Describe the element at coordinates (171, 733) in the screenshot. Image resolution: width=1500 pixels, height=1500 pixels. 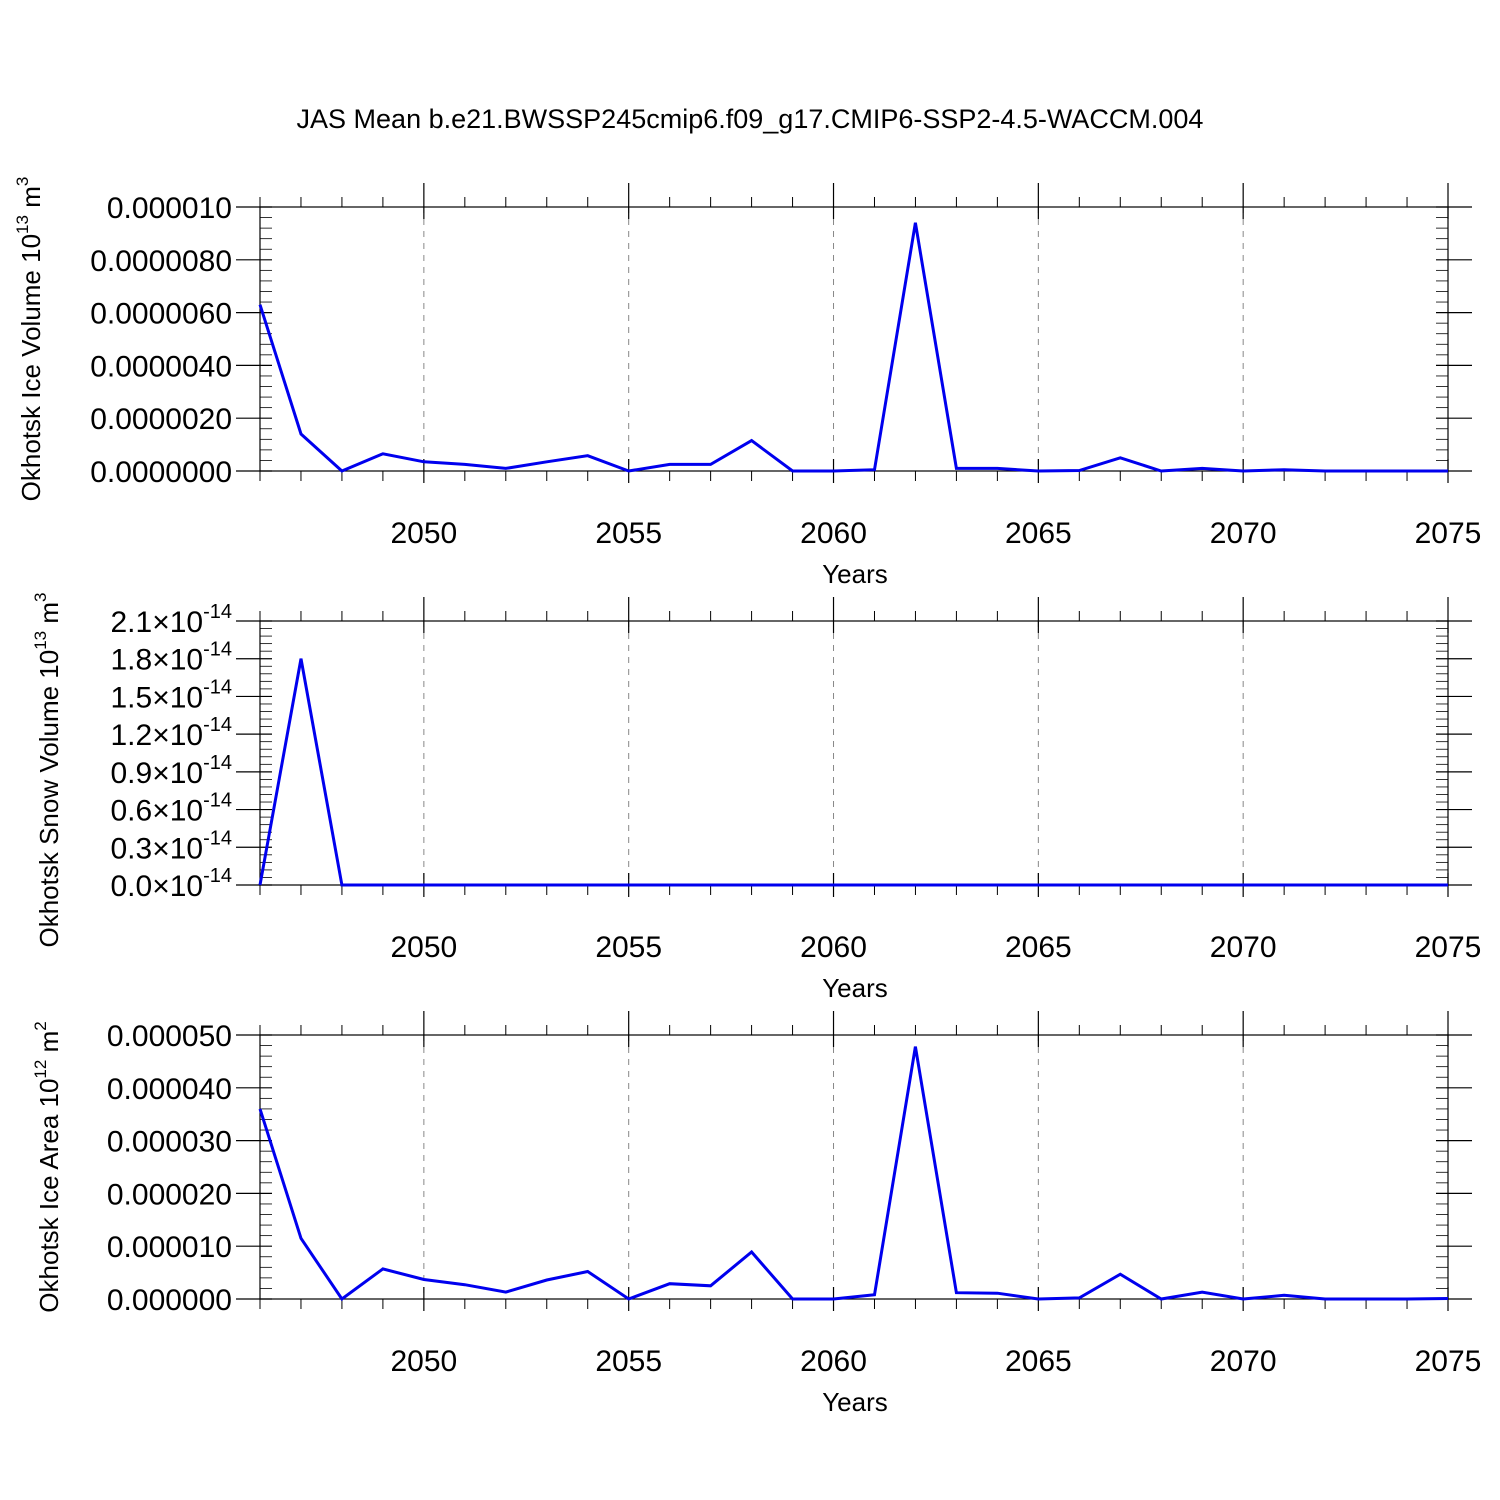
I see `y-tick-label: 1.2×10⁻¹⁴` at that location.